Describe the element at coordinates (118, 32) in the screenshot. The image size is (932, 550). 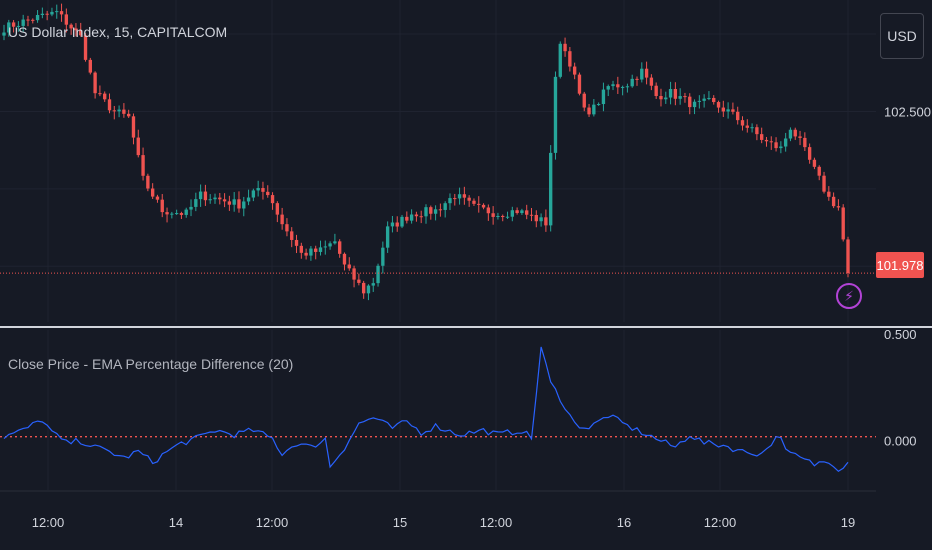
I see `chart-title: US Dollar Index, 15, CAPITALCOM` at that location.